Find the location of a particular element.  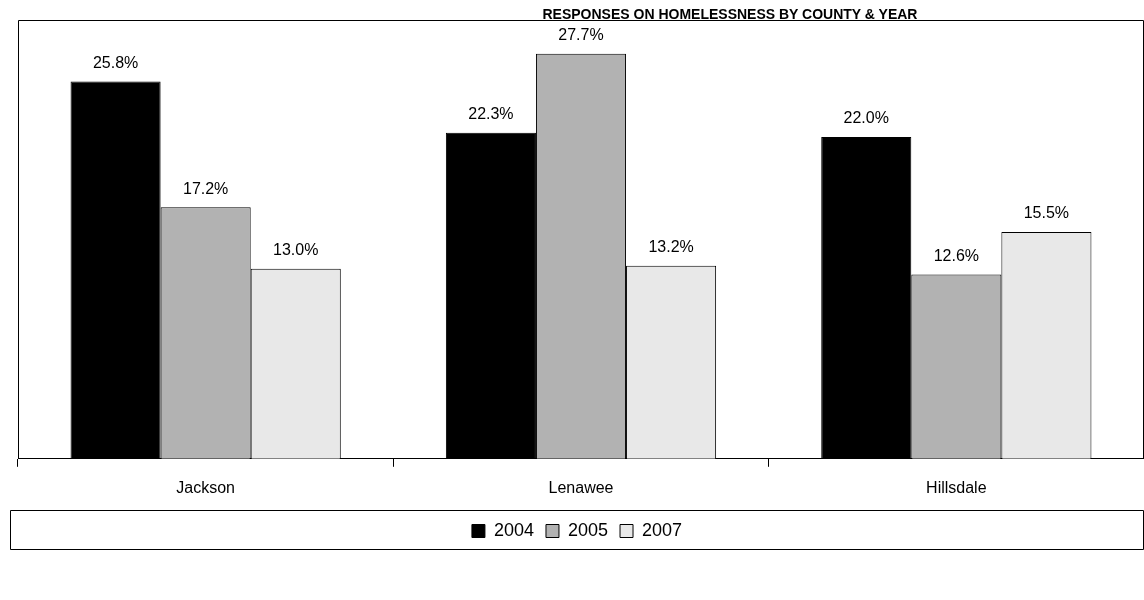

legend-label: 2004 is located at coordinates (513, 529).